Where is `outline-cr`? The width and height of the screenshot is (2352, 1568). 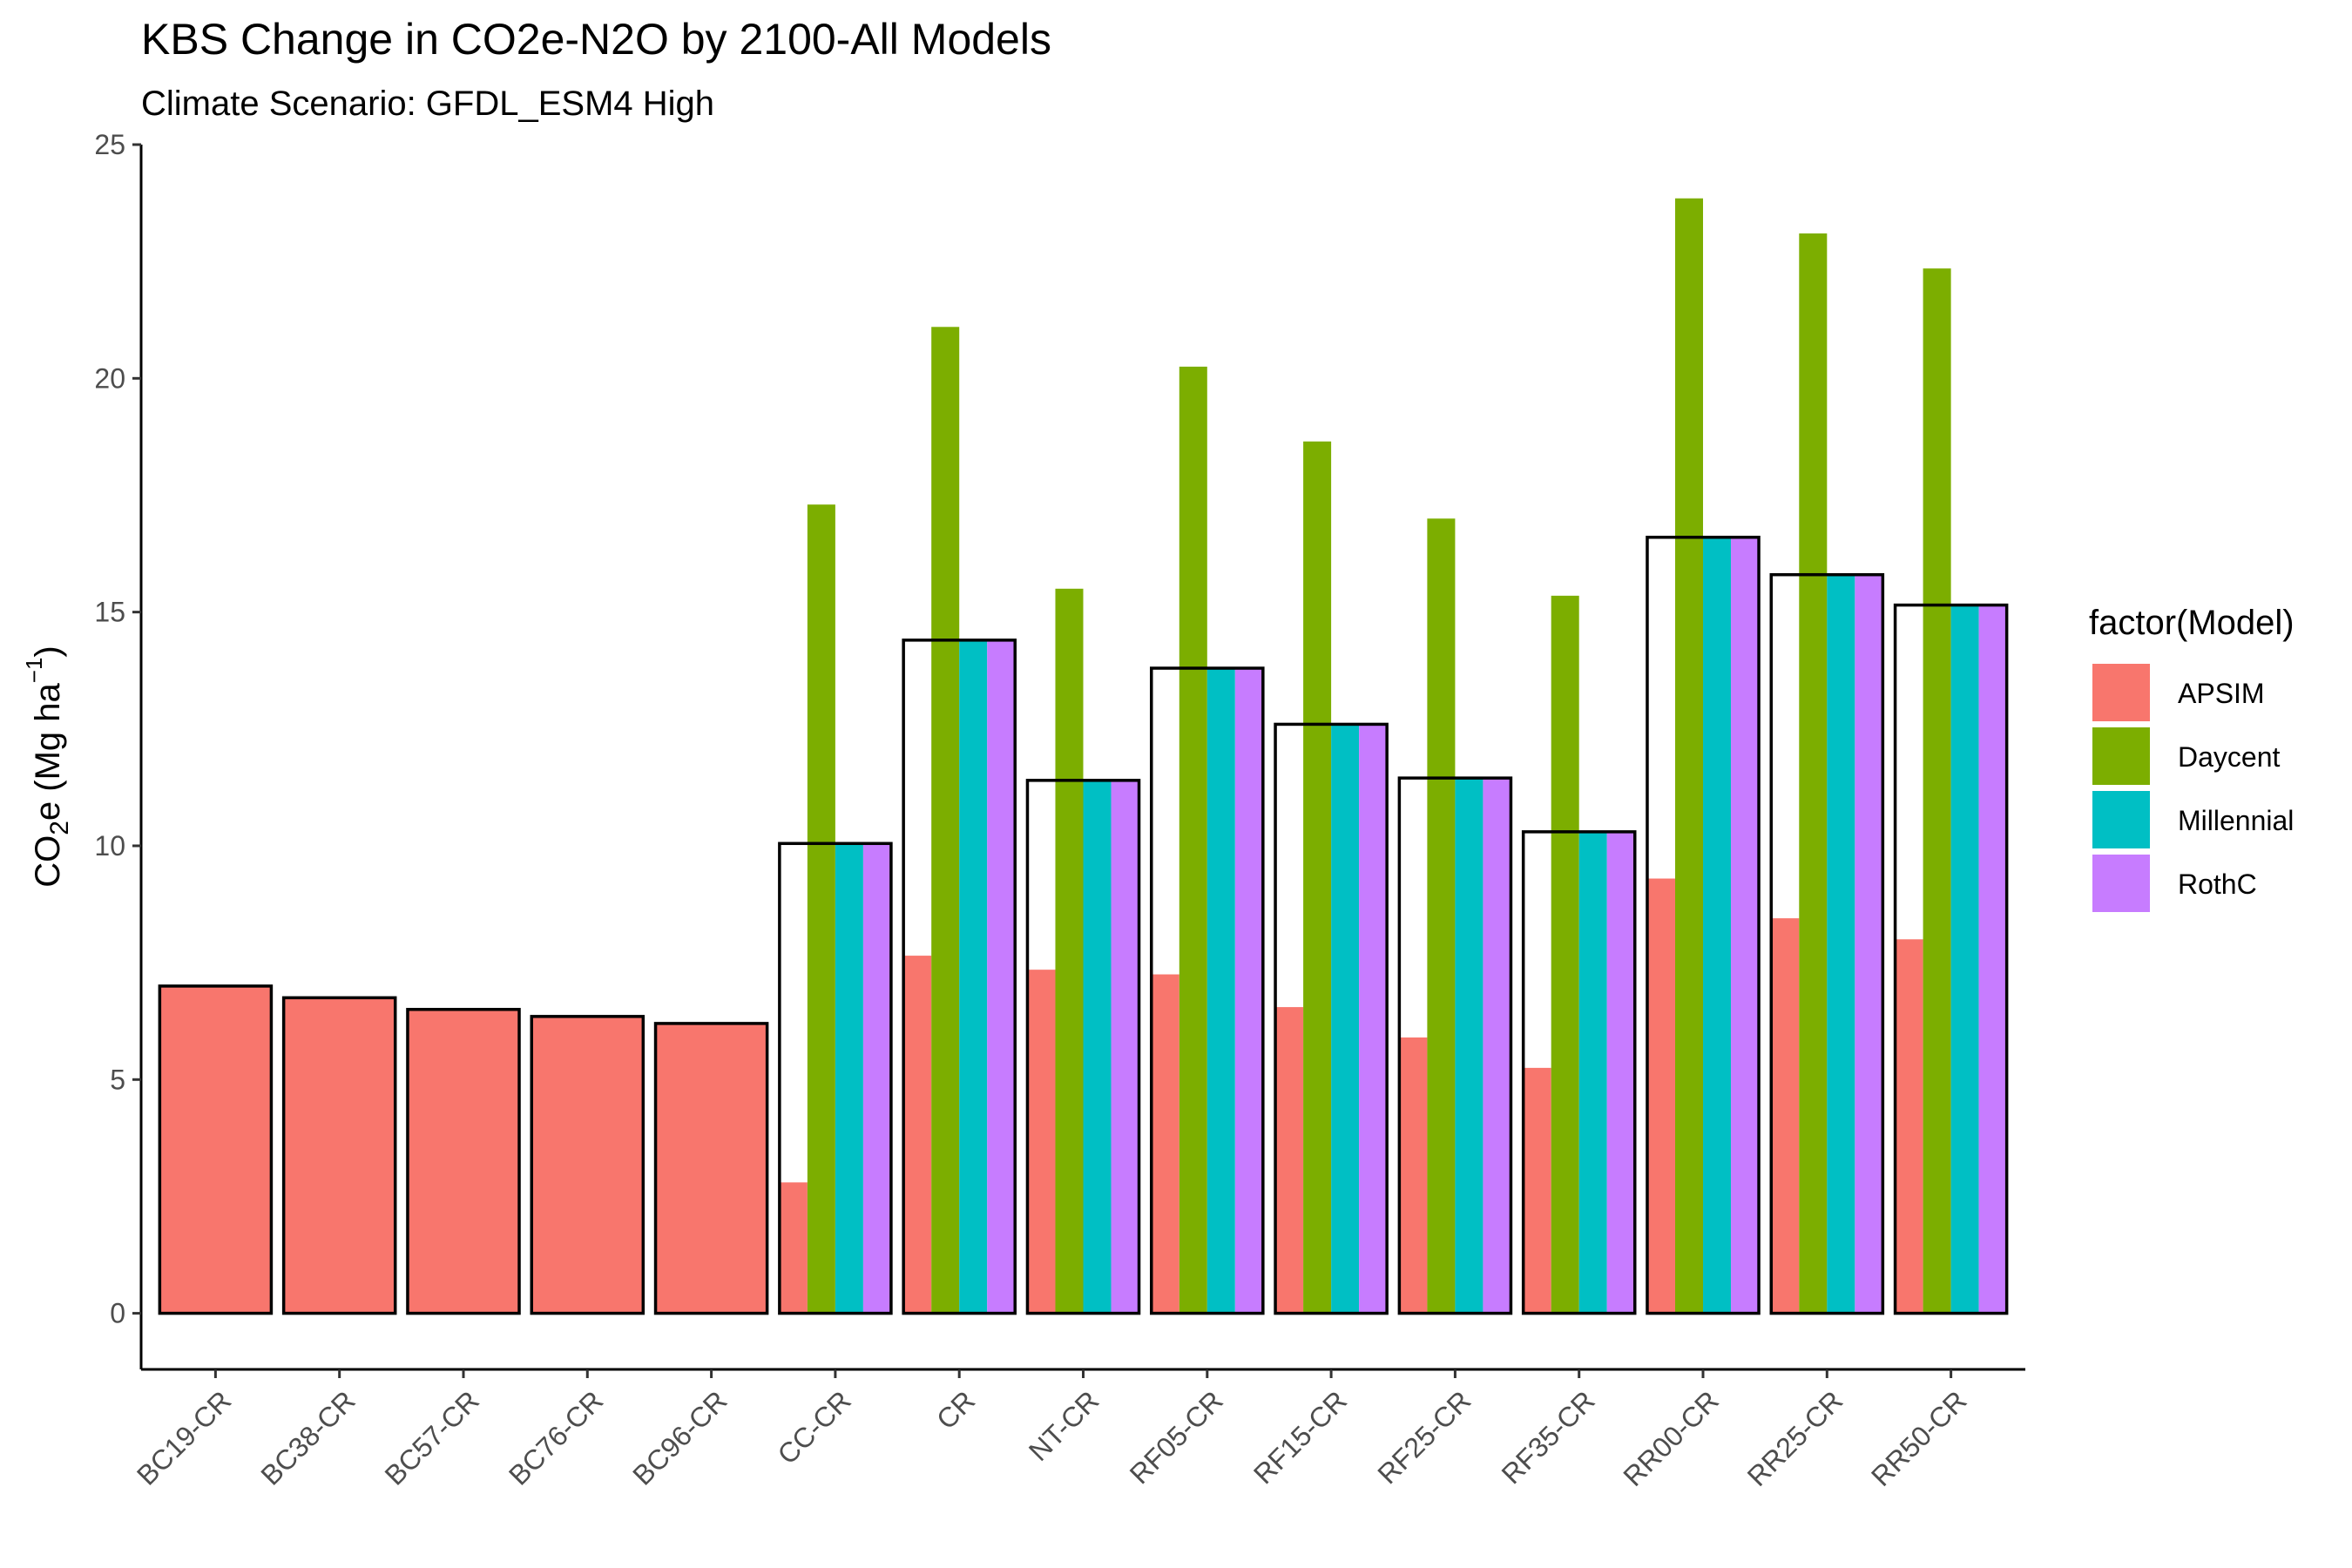 outline-cr is located at coordinates (959, 977).